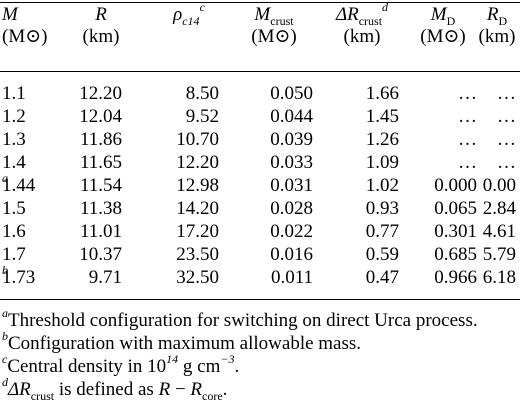  I want to click on table-row: 1.73 b 9.71 32.50 0.011 0.47 0.966 6.18, so click(260, 277).